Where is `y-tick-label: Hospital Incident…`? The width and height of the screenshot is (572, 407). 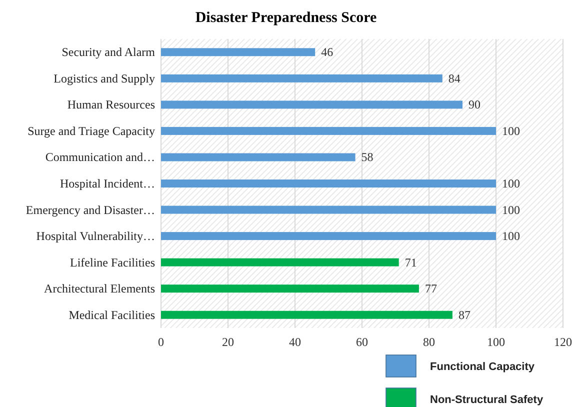 y-tick-label: Hospital Incident… is located at coordinates (107, 183).